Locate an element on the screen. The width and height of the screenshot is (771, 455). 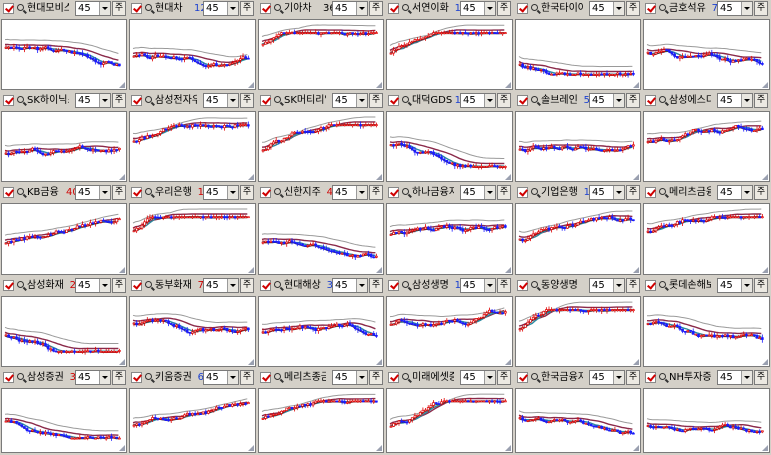
stock-name: 미래에셋증 is located at coordinates (433, 377).